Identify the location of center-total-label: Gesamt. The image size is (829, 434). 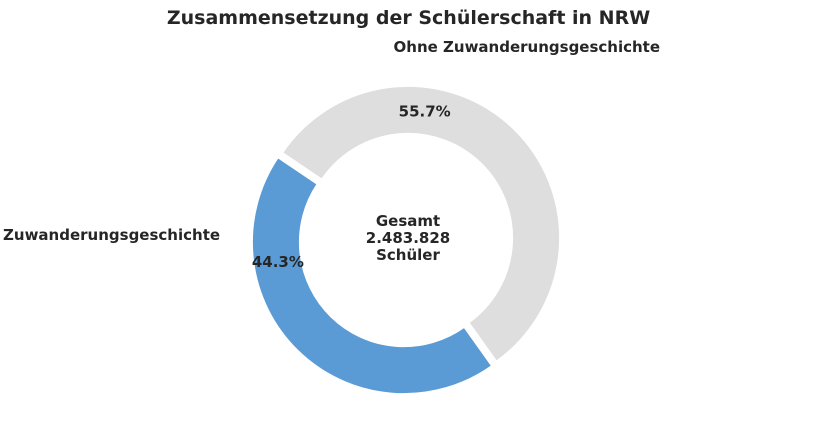
(408, 221).